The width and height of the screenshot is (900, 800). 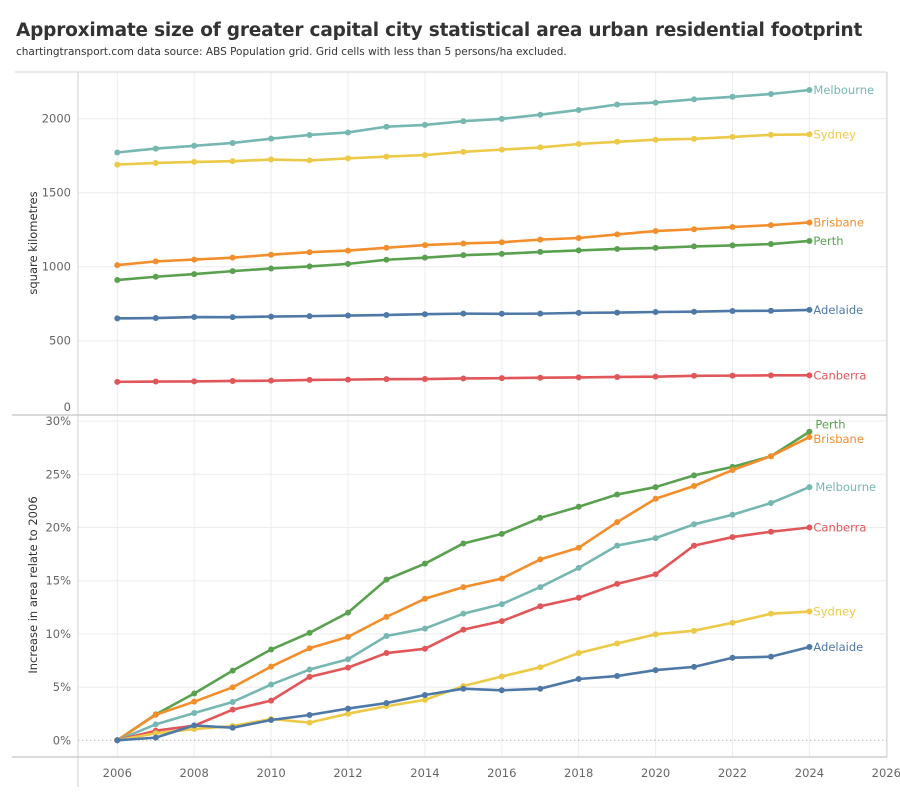 What do you see at coordinates (424, 379) in the screenshot?
I see `top-point-canberra-2014` at bounding box center [424, 379].